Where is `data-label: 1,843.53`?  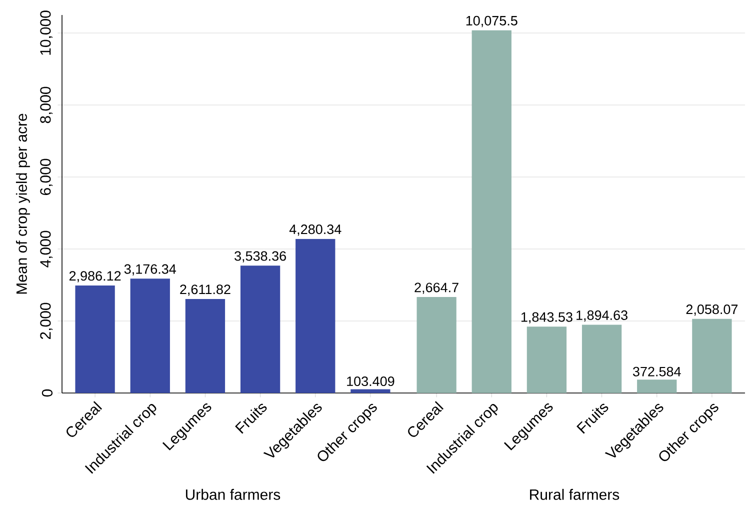 data-label: 1,843.53 is located at coordinates (546, 318).